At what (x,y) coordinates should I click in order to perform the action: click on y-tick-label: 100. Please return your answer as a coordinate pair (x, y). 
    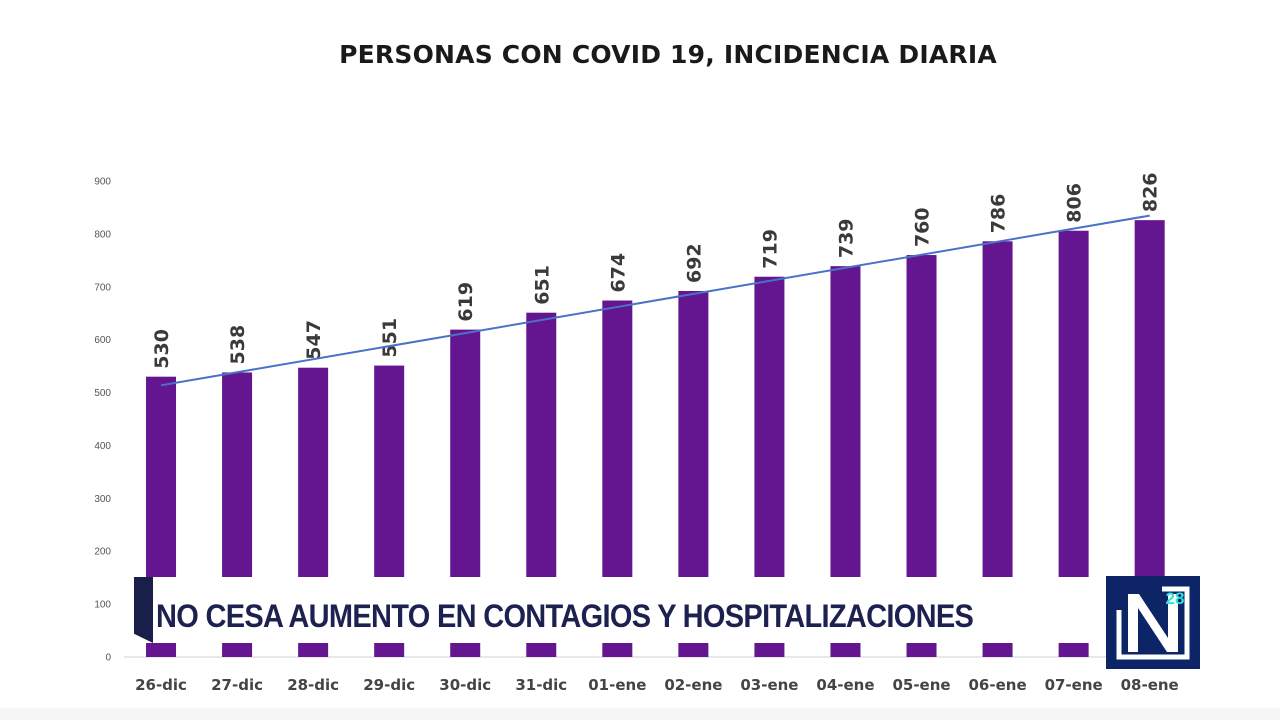
    Looking at the image, I should click on (102, 605).